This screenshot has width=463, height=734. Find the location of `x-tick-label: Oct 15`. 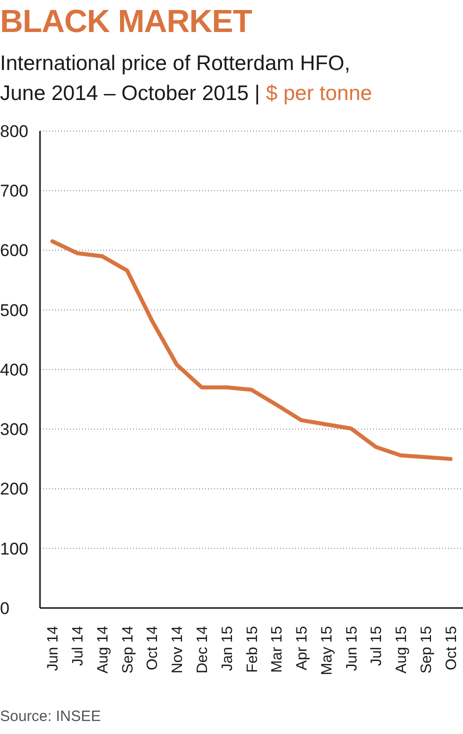

x-tick-label: Oct 15 is located at coordinates (451, 648).